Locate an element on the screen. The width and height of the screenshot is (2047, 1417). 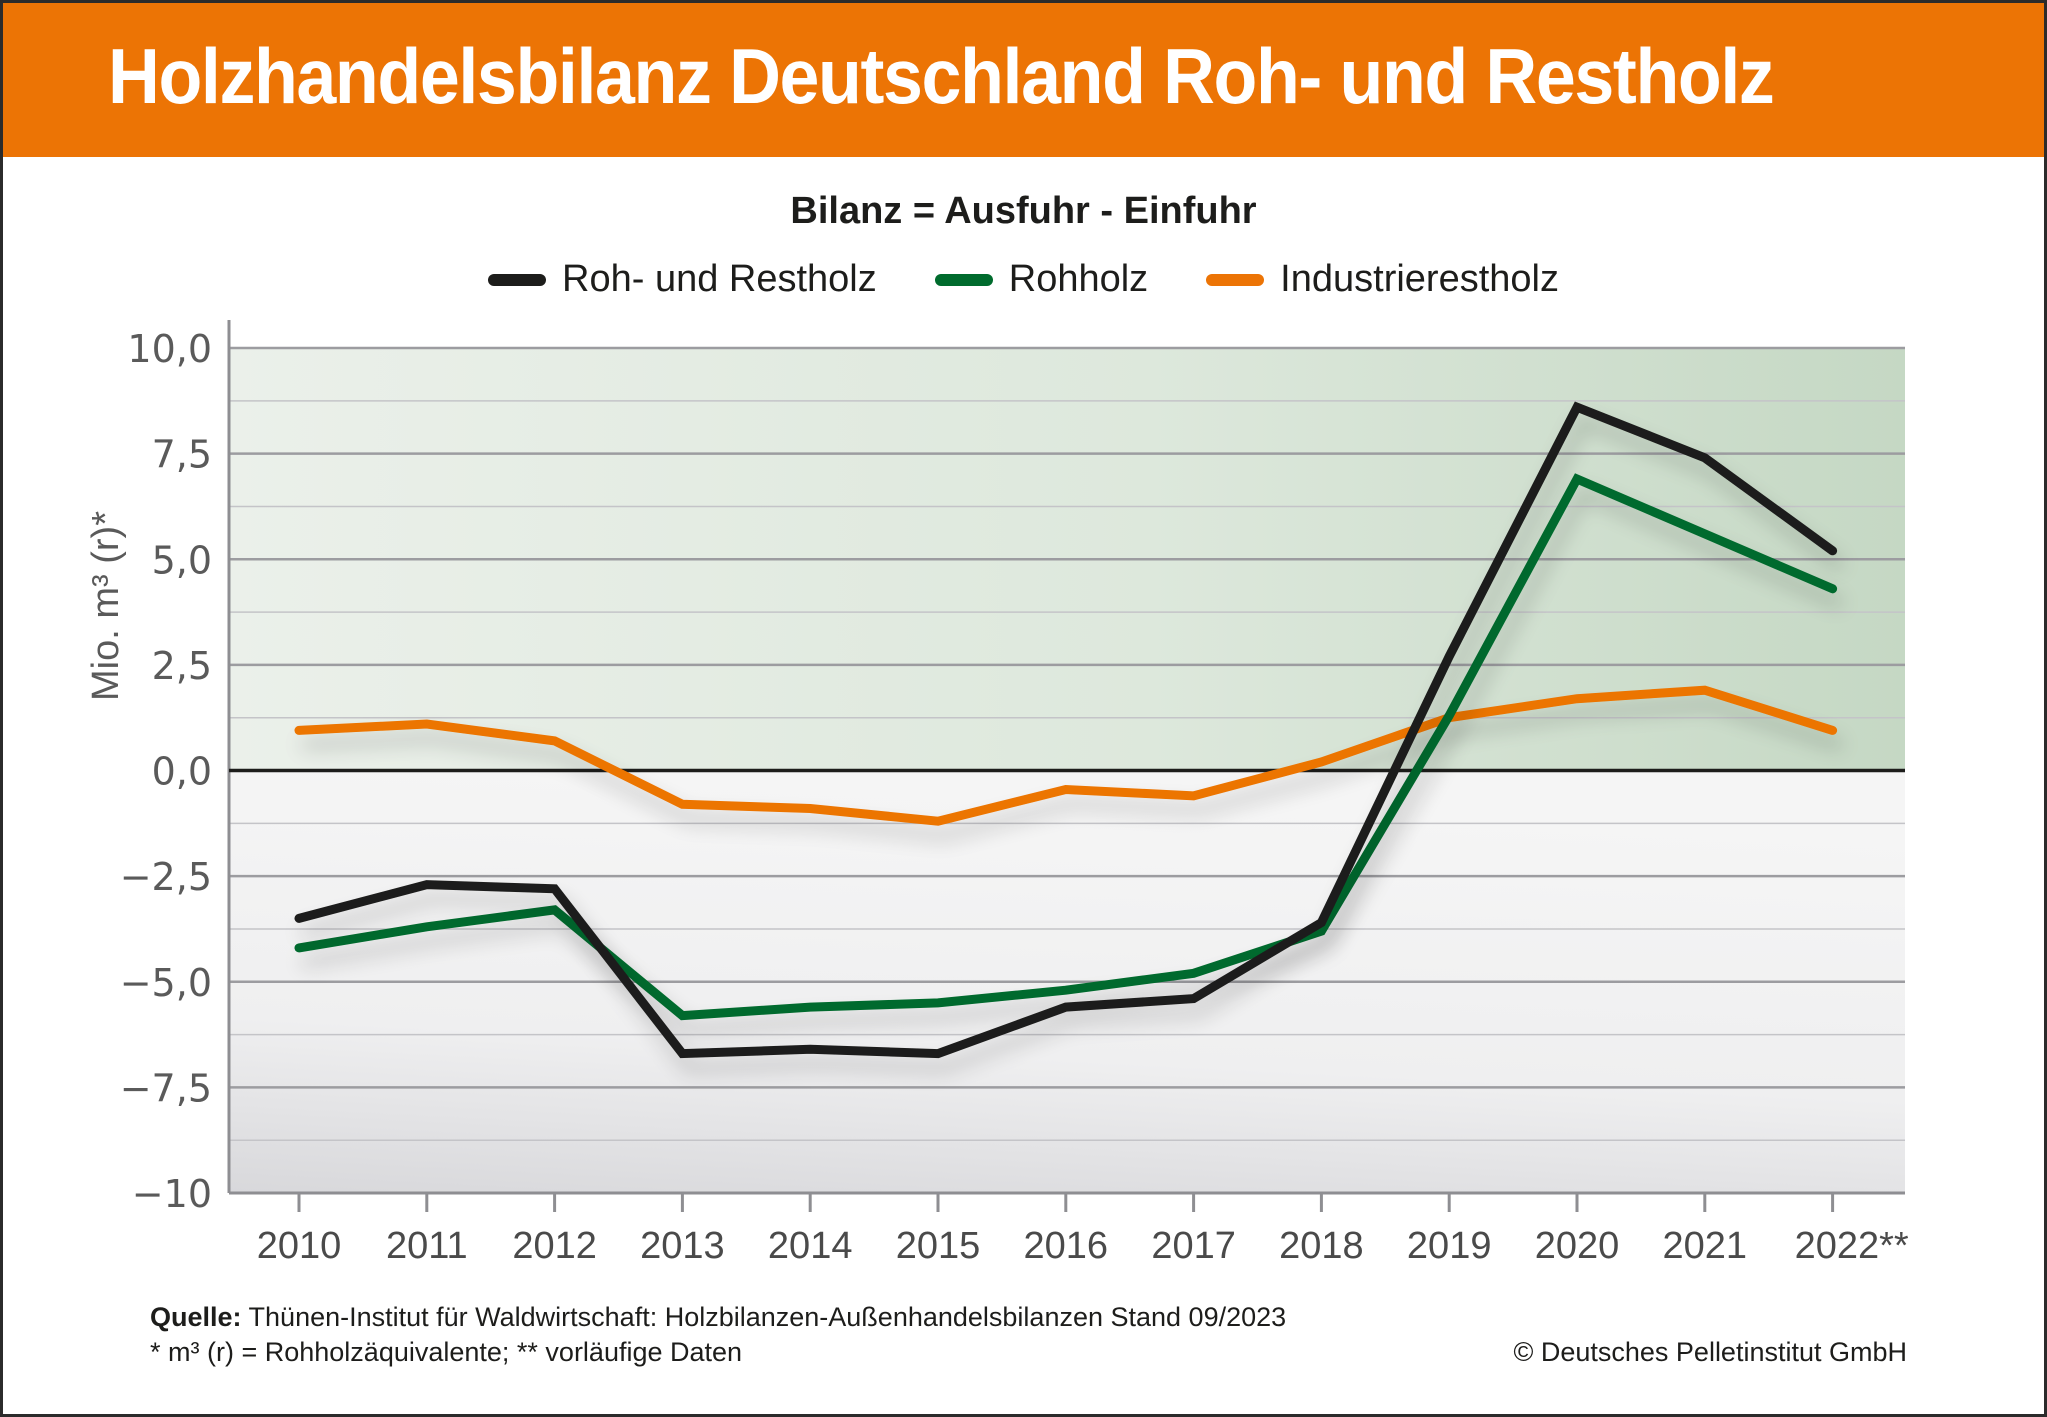
y-tick-label: 5,0 is located at coordinates (182, 560).